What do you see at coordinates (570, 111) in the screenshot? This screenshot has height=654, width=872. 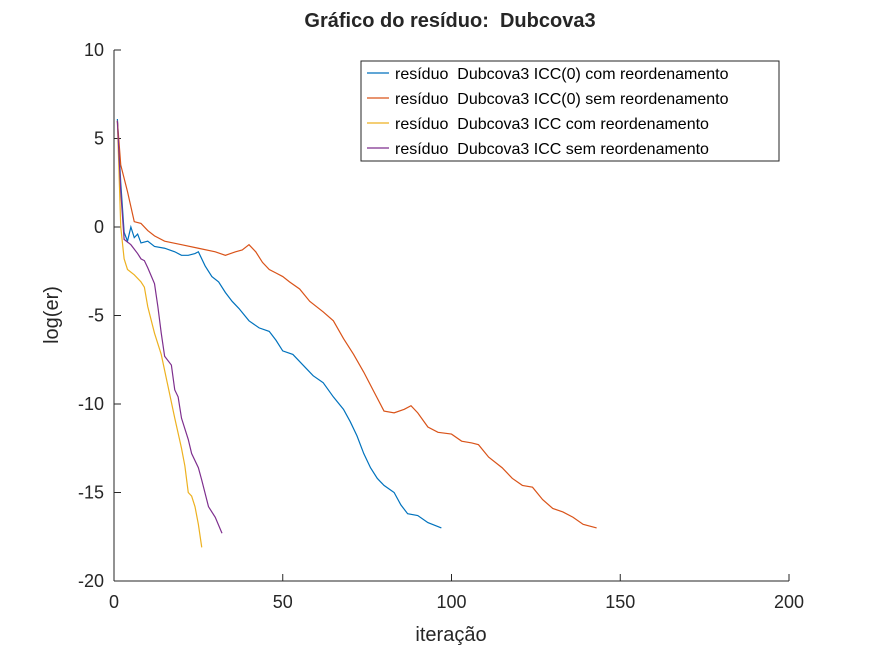 I see `legend-box` at bounding box center [570, 111].